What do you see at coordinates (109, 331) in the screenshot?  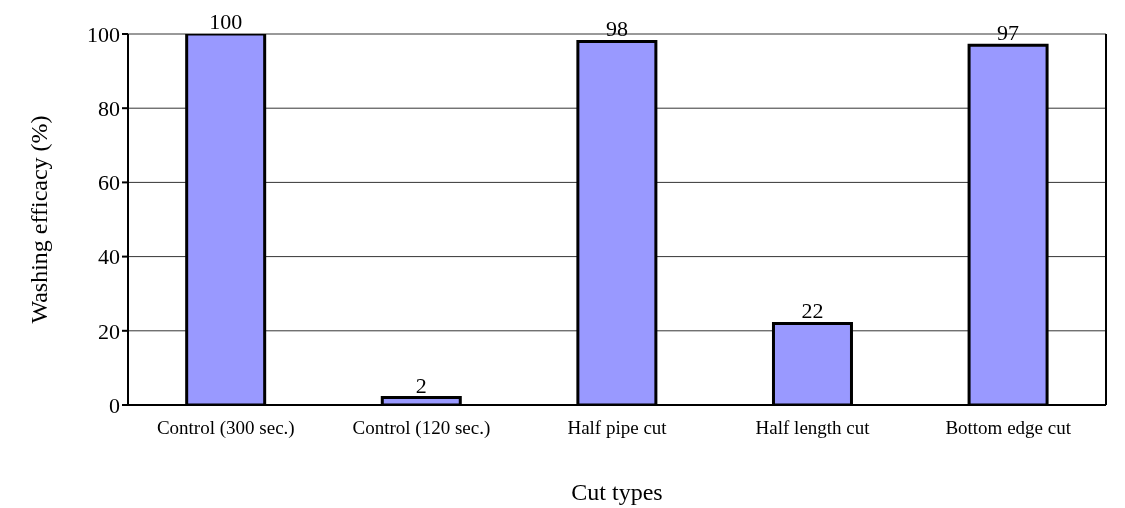 I see `y-tick-label: 20` at bounding box center [109, 331].